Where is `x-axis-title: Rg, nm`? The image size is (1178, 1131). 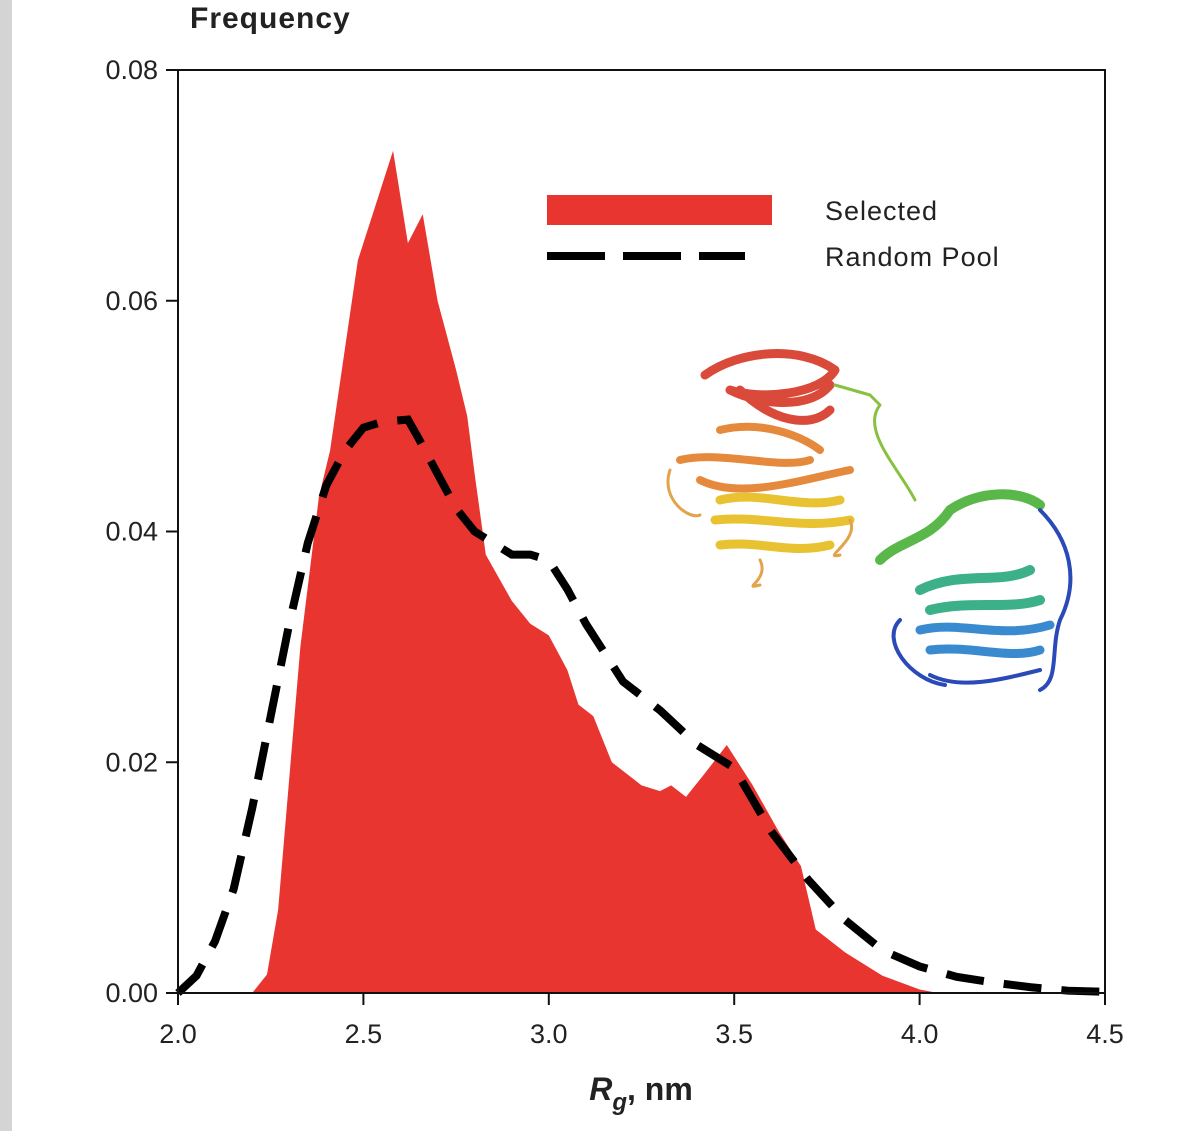 x-axis-title: Rg, nm is located at coordinates (641, 1093).